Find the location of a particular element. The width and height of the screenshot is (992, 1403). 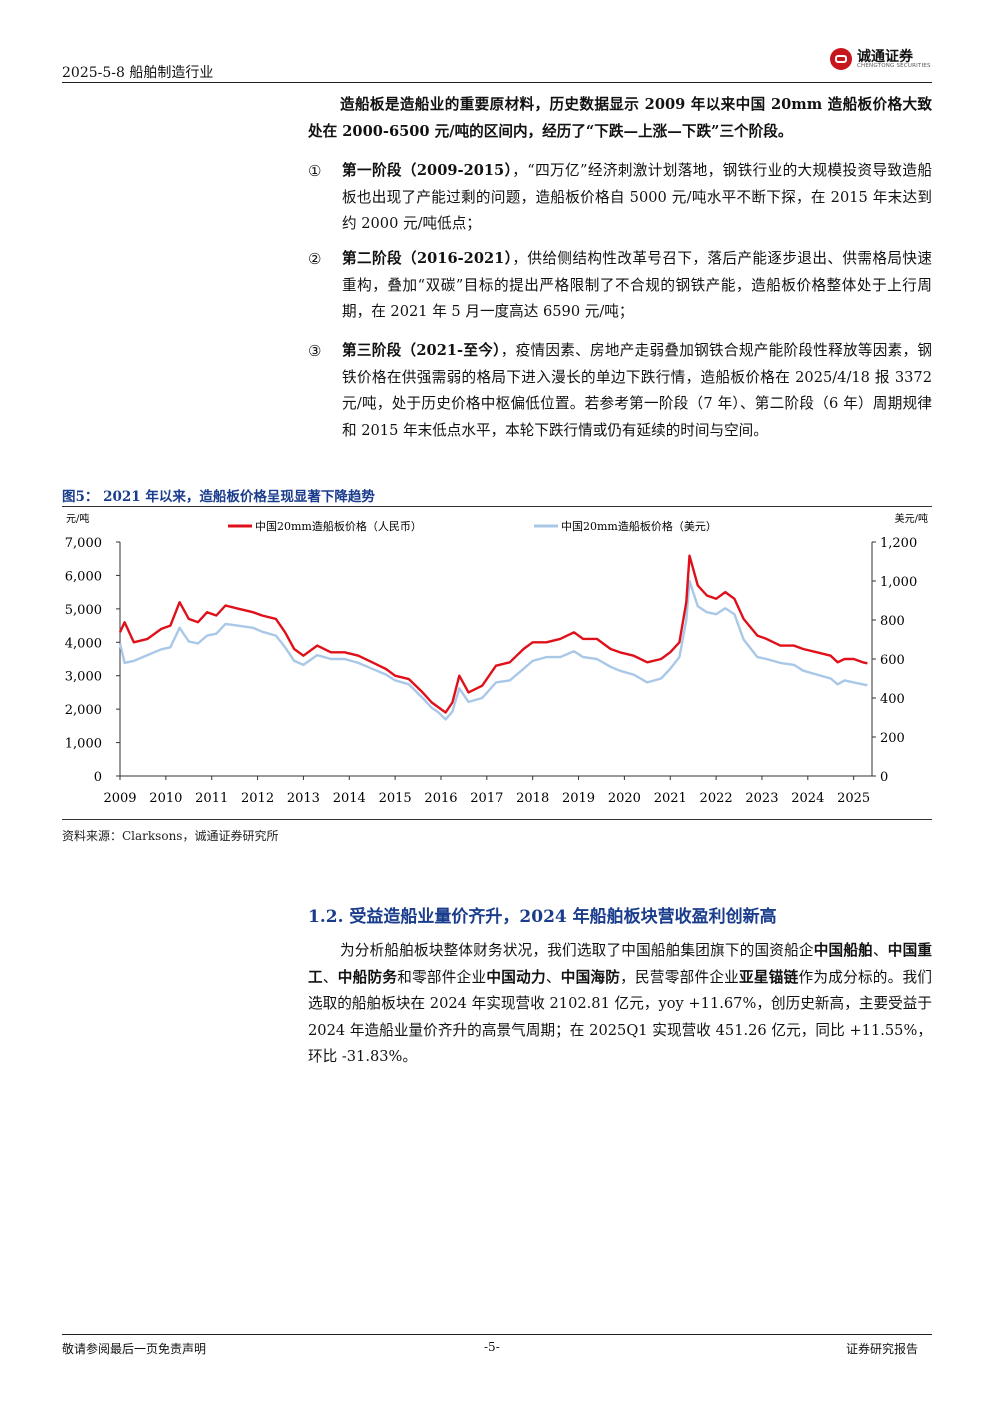

figure-bottom-rule is located at coordinates (497, 819).